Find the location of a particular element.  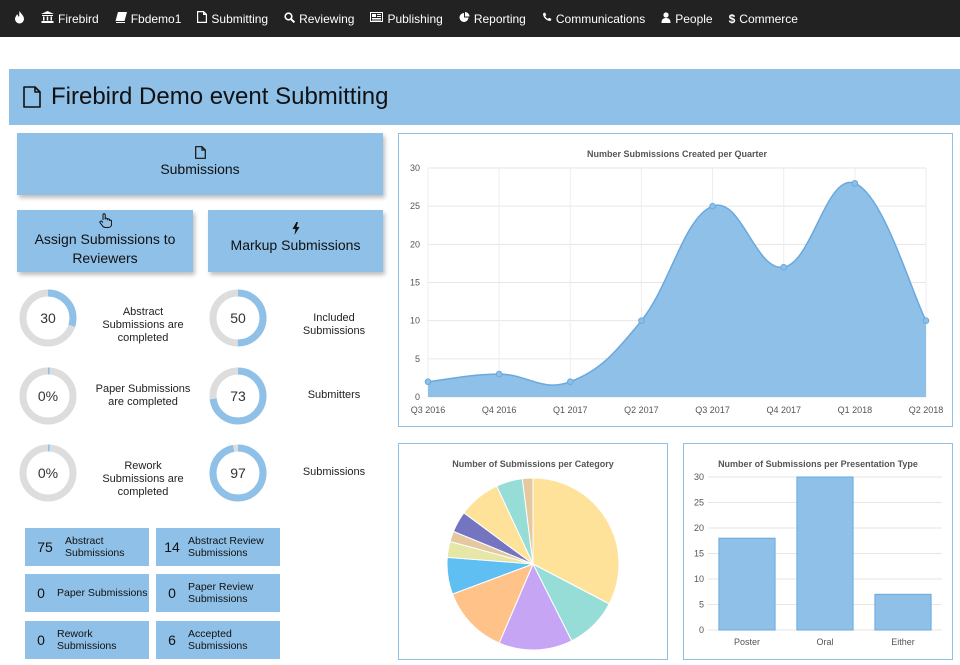

tile-accepted-submissions: 6 Accepted Submissions is located at coordinates (218, 640).